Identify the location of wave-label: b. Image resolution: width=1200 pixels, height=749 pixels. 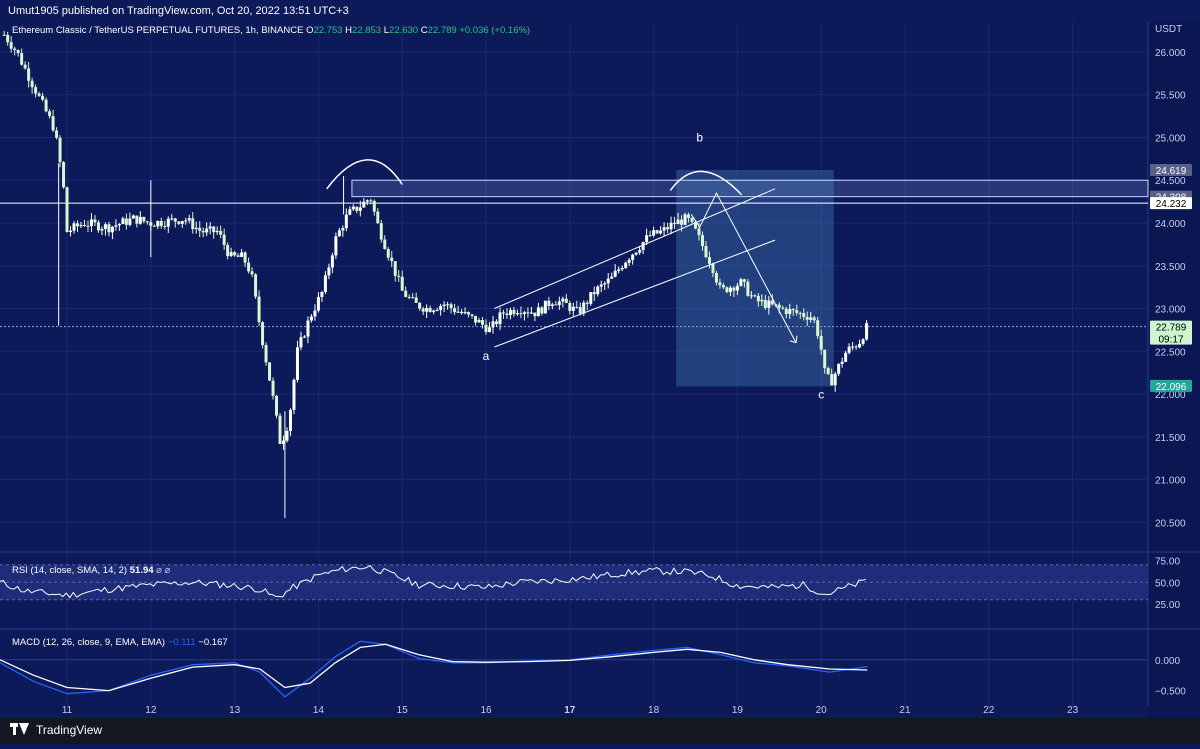
(699, 138).